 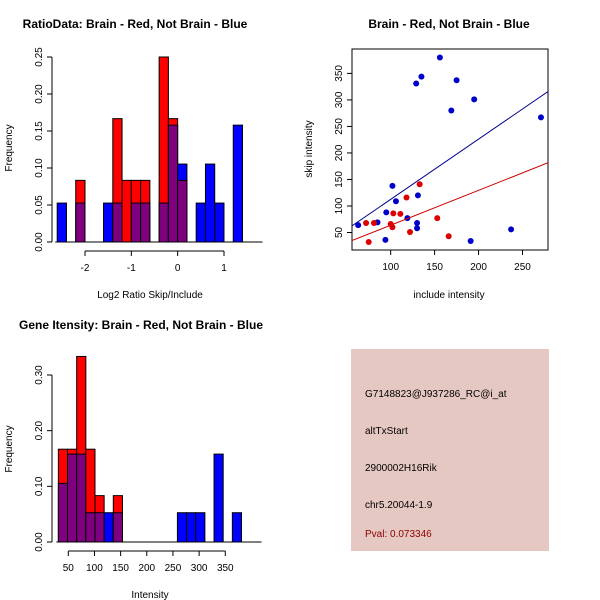 I want to click on scatter-y-tick-label: 250, so click(x=339, y=126).